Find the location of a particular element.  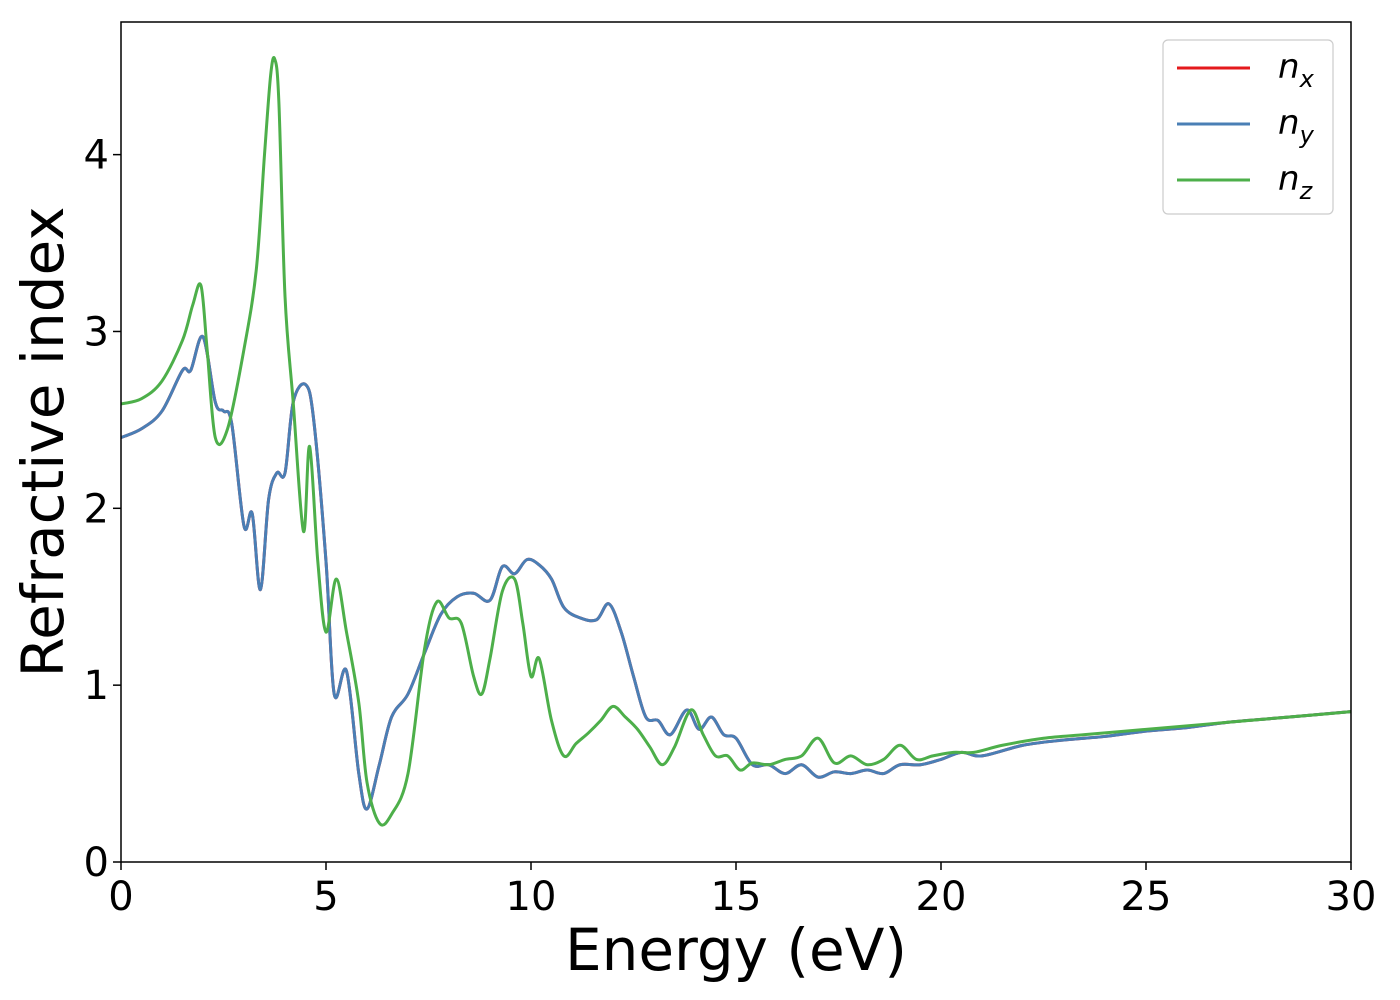

legend-label-y: ny is located at coordinates (1296, 126).